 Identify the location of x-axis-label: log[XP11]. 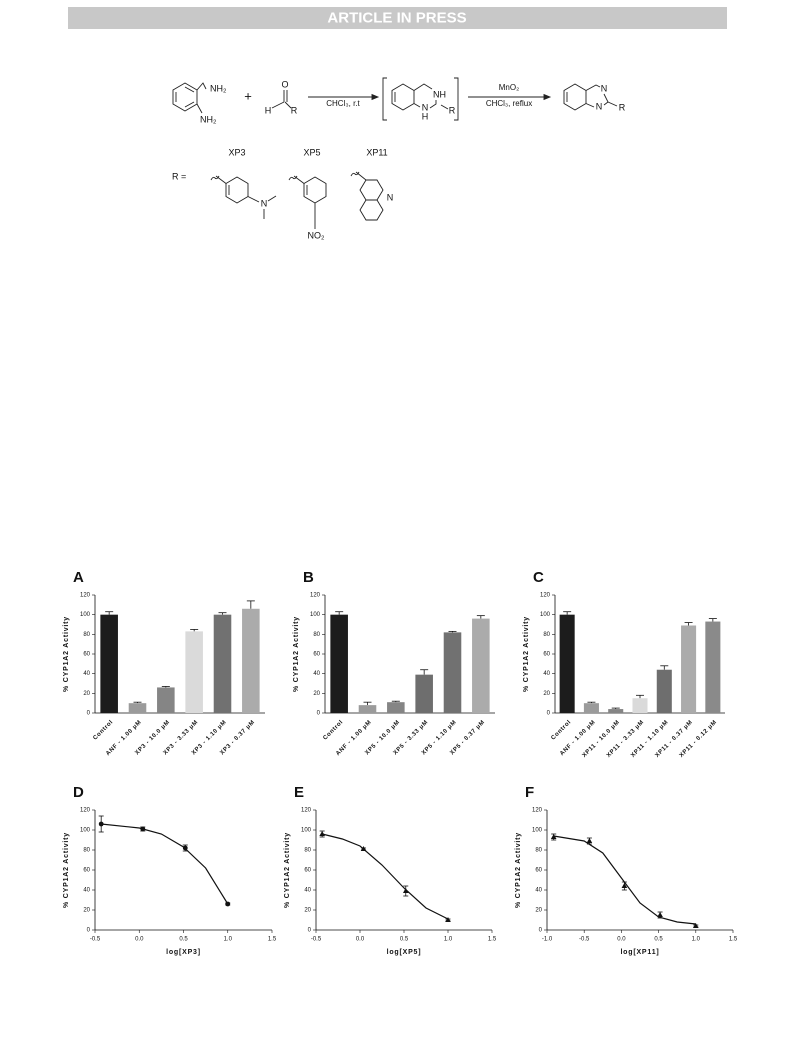
(639, 952).